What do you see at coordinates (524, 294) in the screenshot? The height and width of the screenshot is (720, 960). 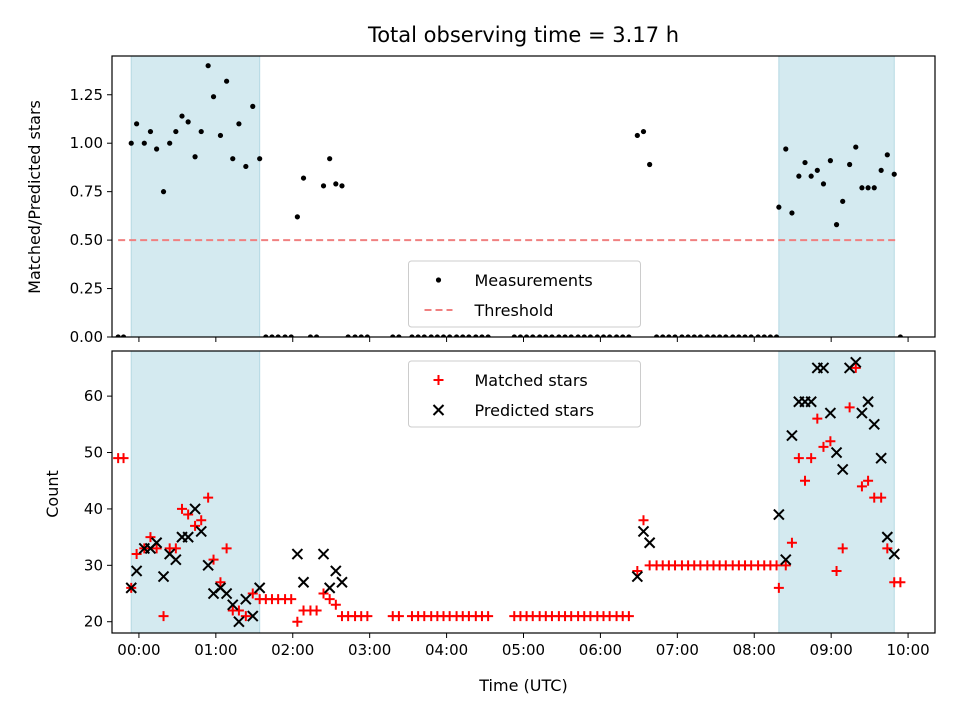 I see `legend-box` at bounding box center [524, 294].